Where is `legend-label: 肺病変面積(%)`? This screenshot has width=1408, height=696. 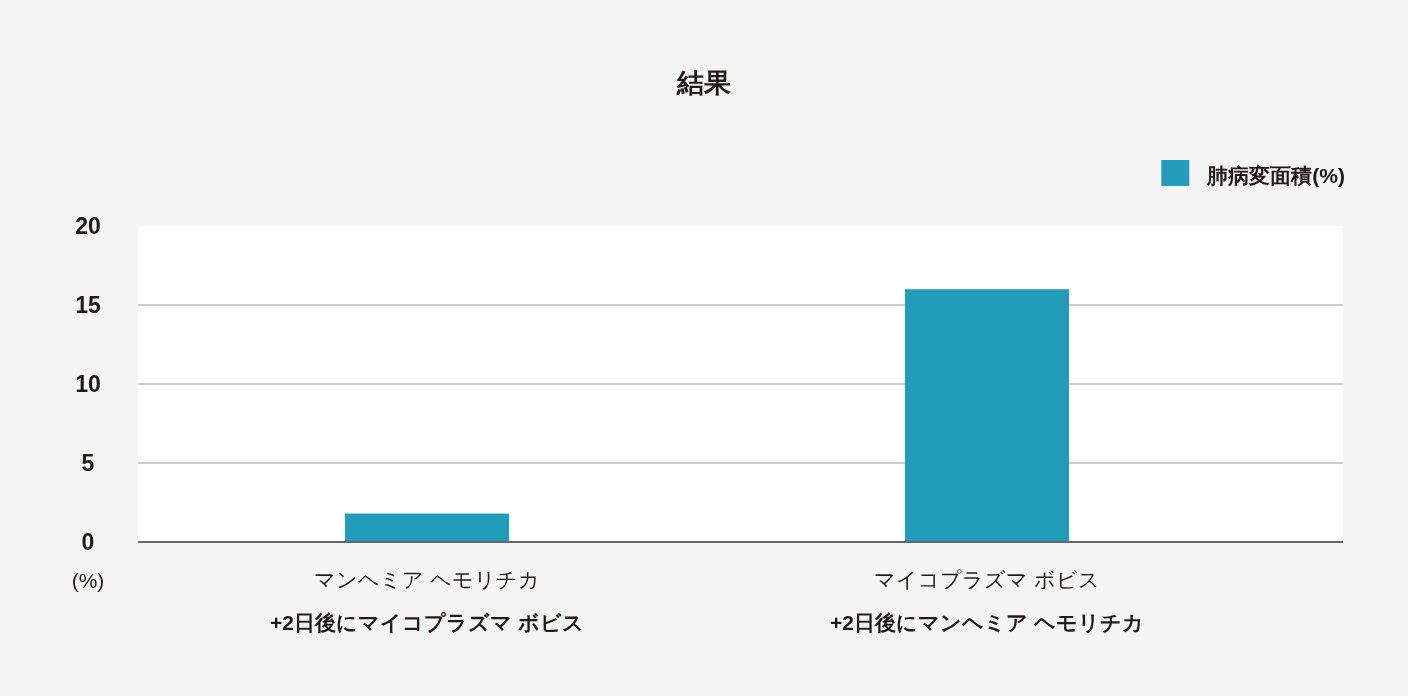 legend-label: 肺病変面積(%) is located at coordinates (1276, 175).